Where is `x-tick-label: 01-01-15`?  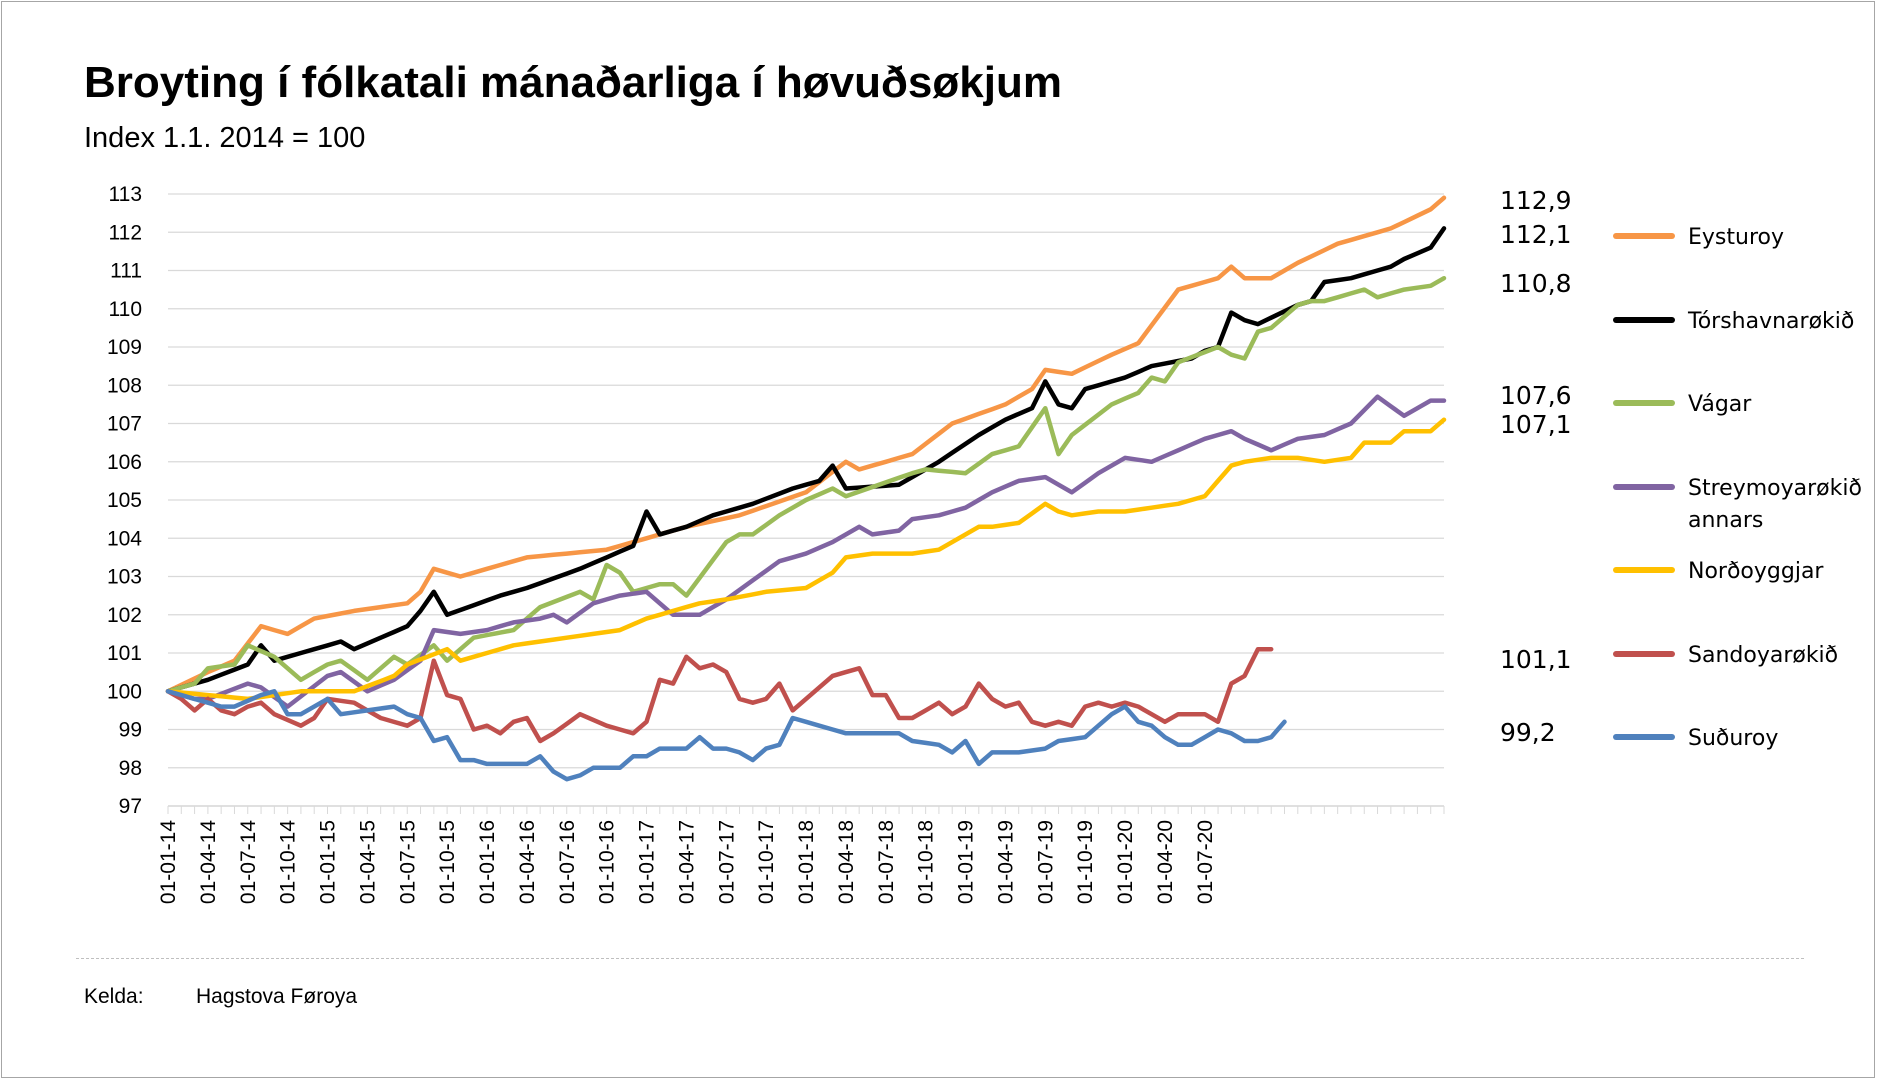 x-tick-label: 01-01-15 is located at coordinates (328, 862).